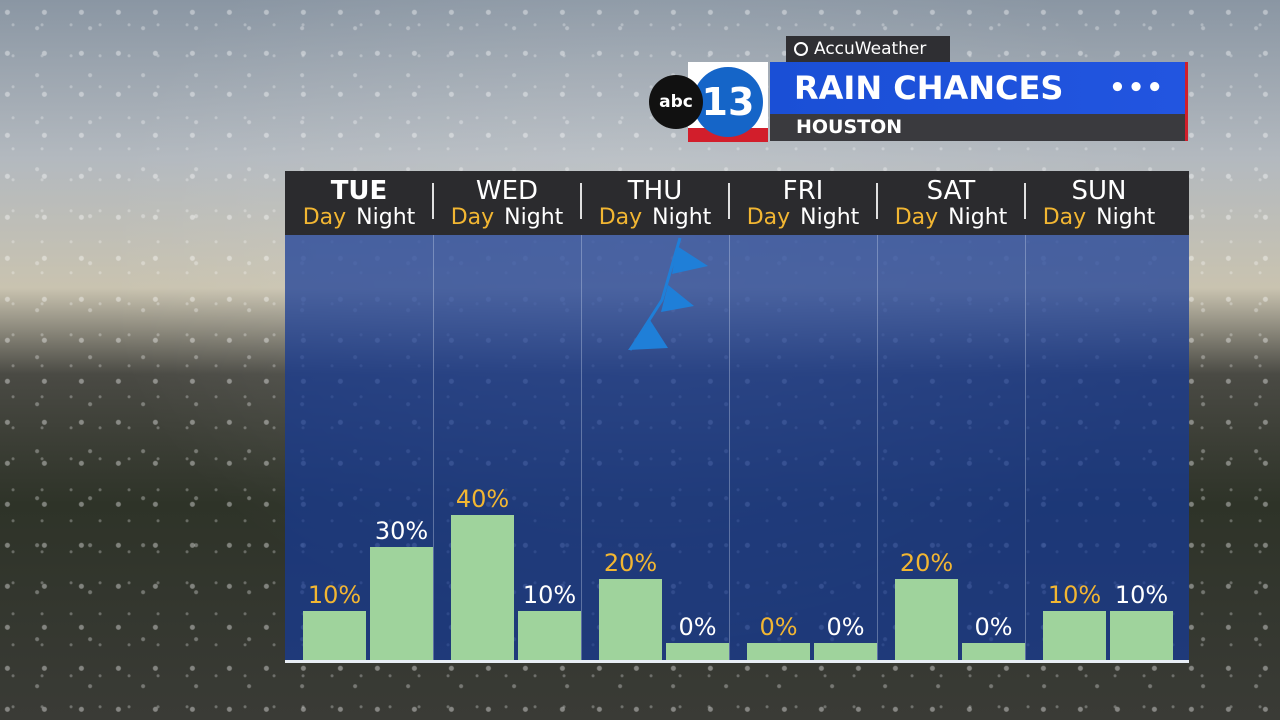  What do you see at coordinates (630, 619) in the screenshot?
I see `bar-thu-day` at bounding box center [630, 619].